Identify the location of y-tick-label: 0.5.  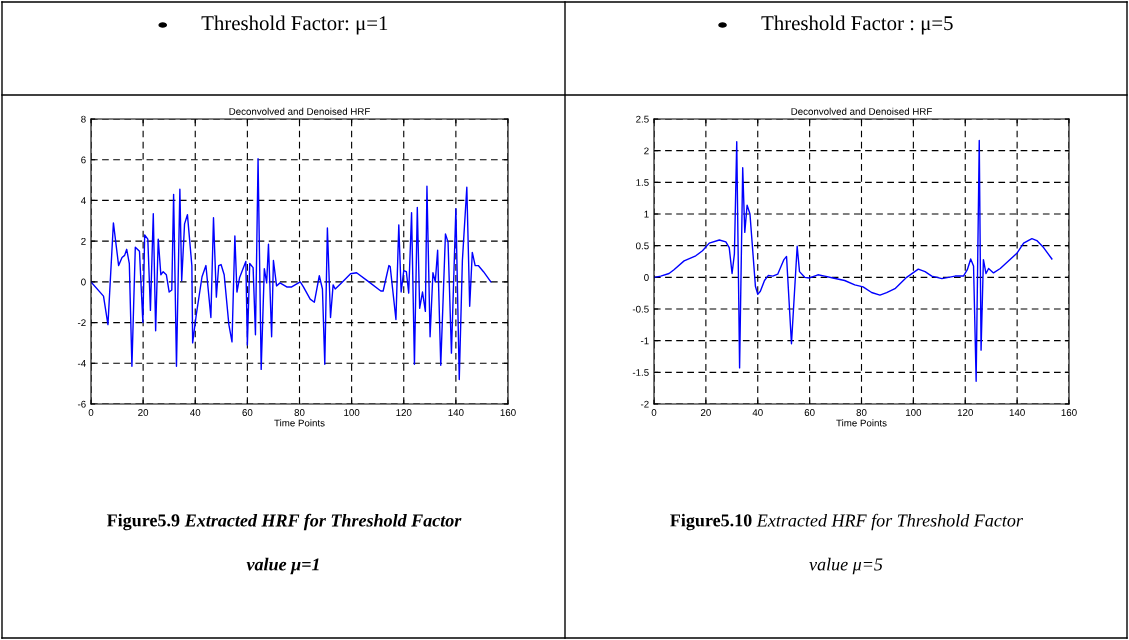
(642, 246).